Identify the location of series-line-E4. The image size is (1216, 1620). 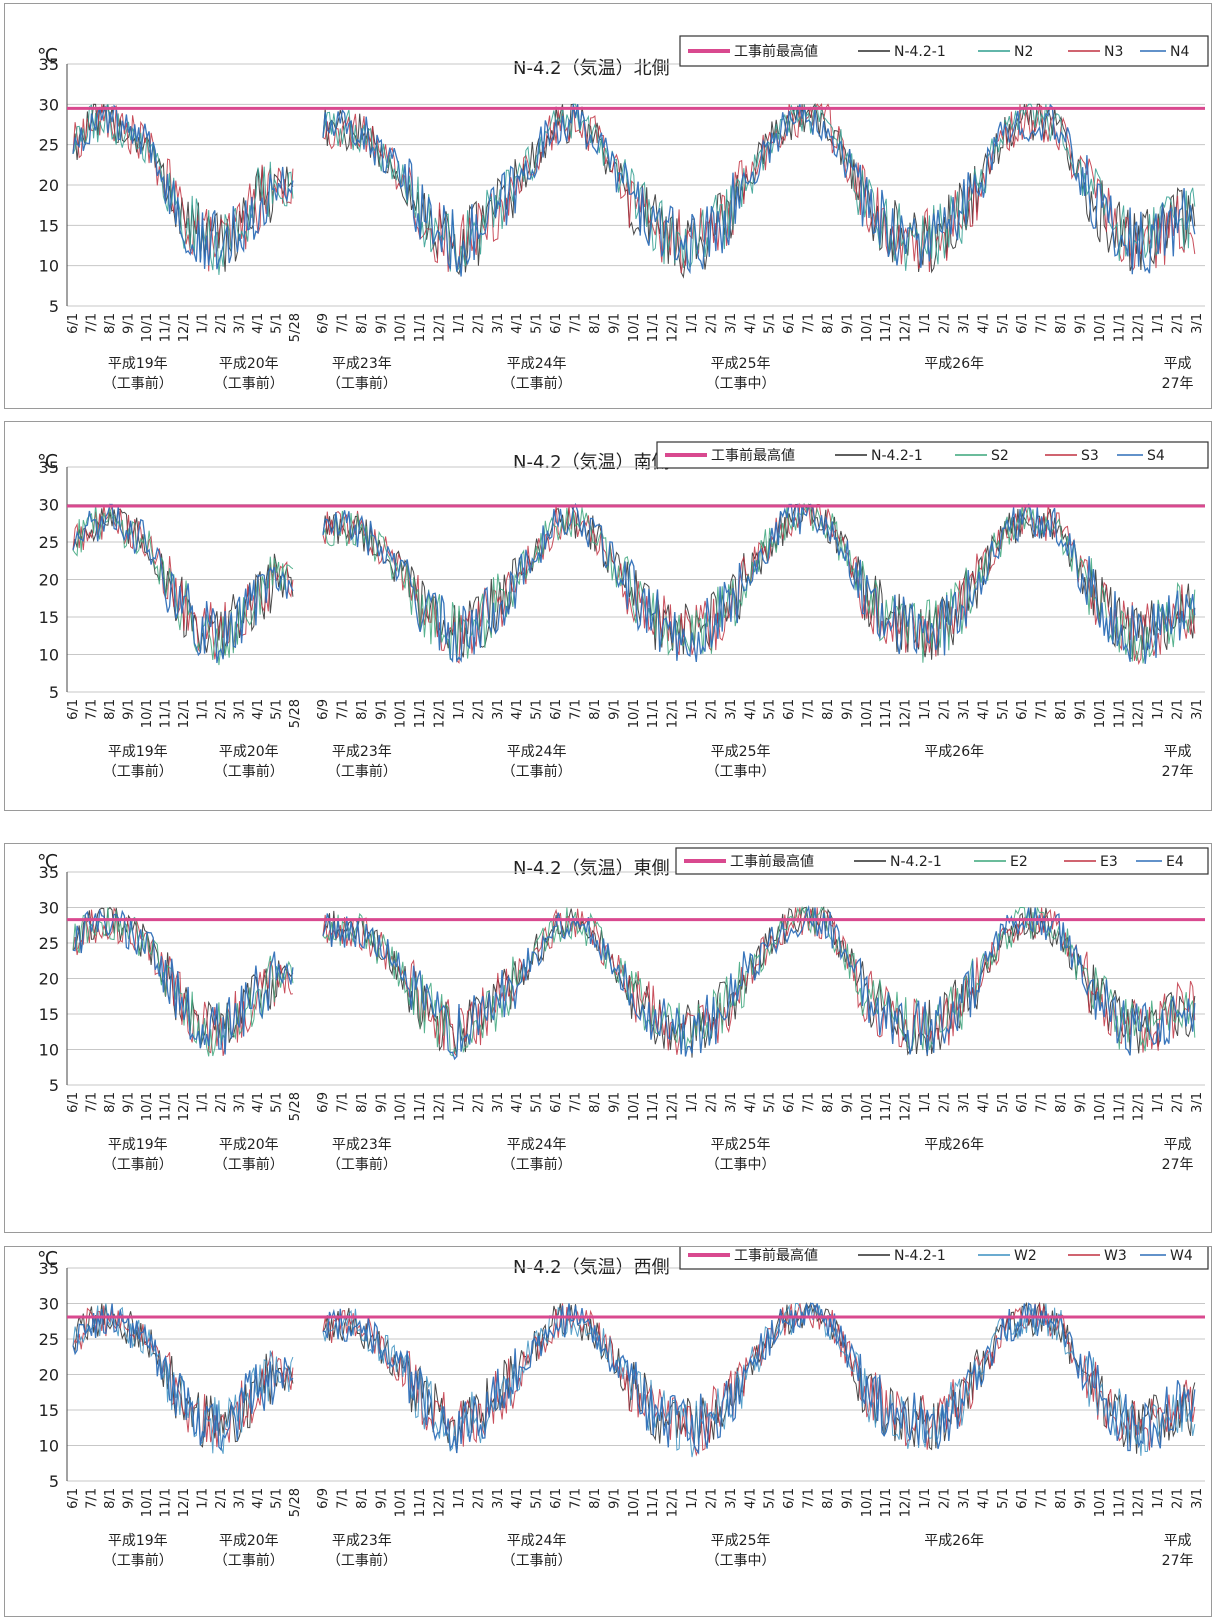
(183, 982).